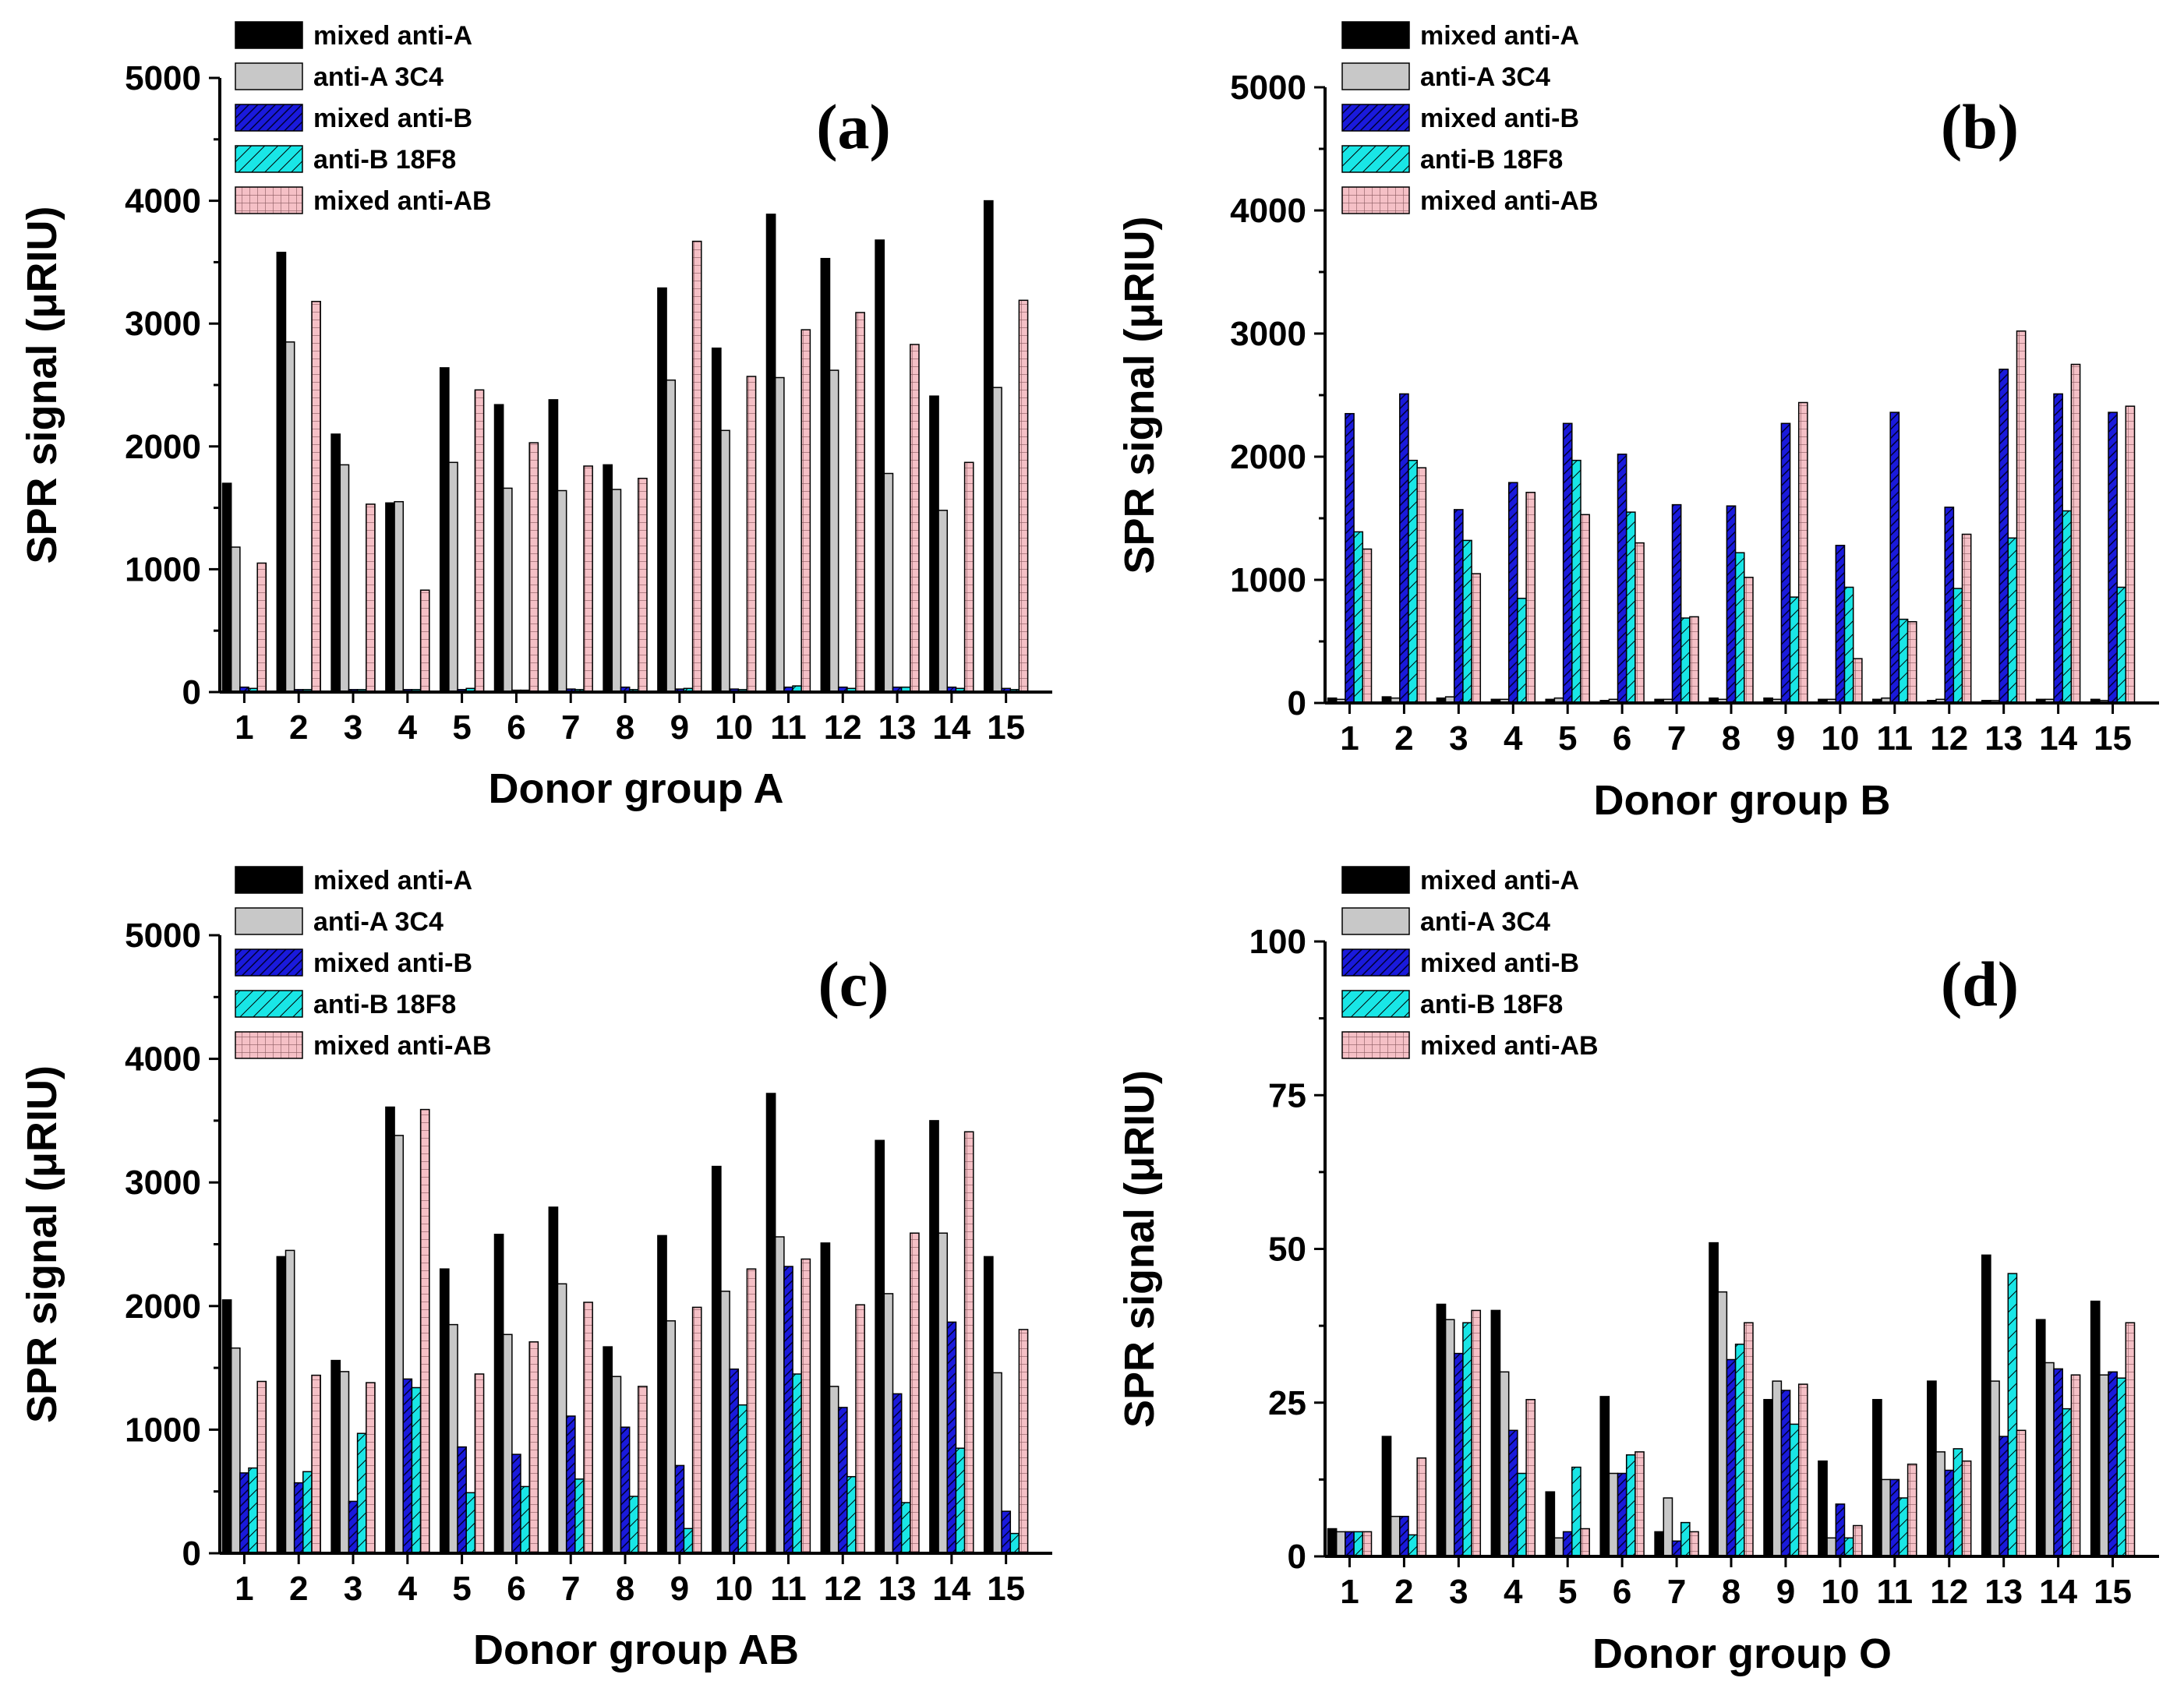  I want to click on panel-label: (a), so click(853, 126).